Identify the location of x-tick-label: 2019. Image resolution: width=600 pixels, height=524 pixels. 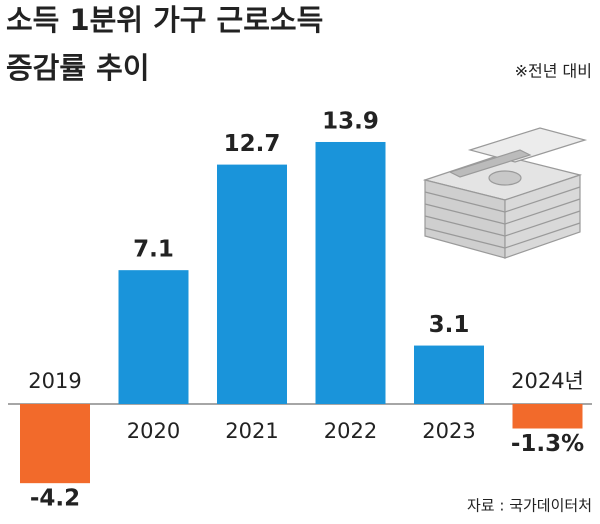
(54, 381).